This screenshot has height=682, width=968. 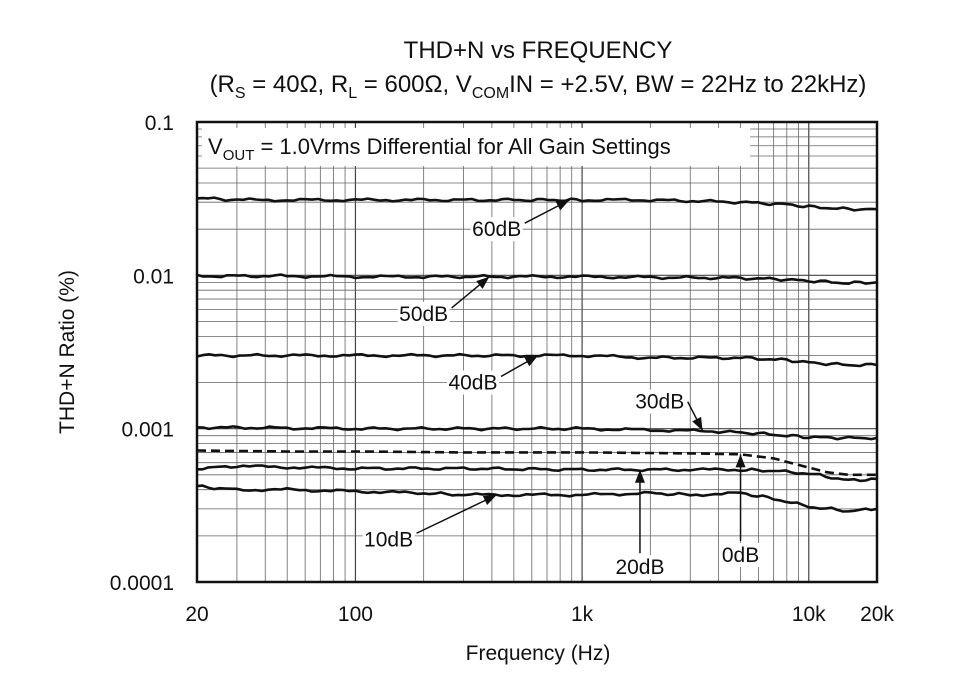 I want to click on x-tick-labels: 20 100 1k 10k 20k, so click(x=539, y=614).